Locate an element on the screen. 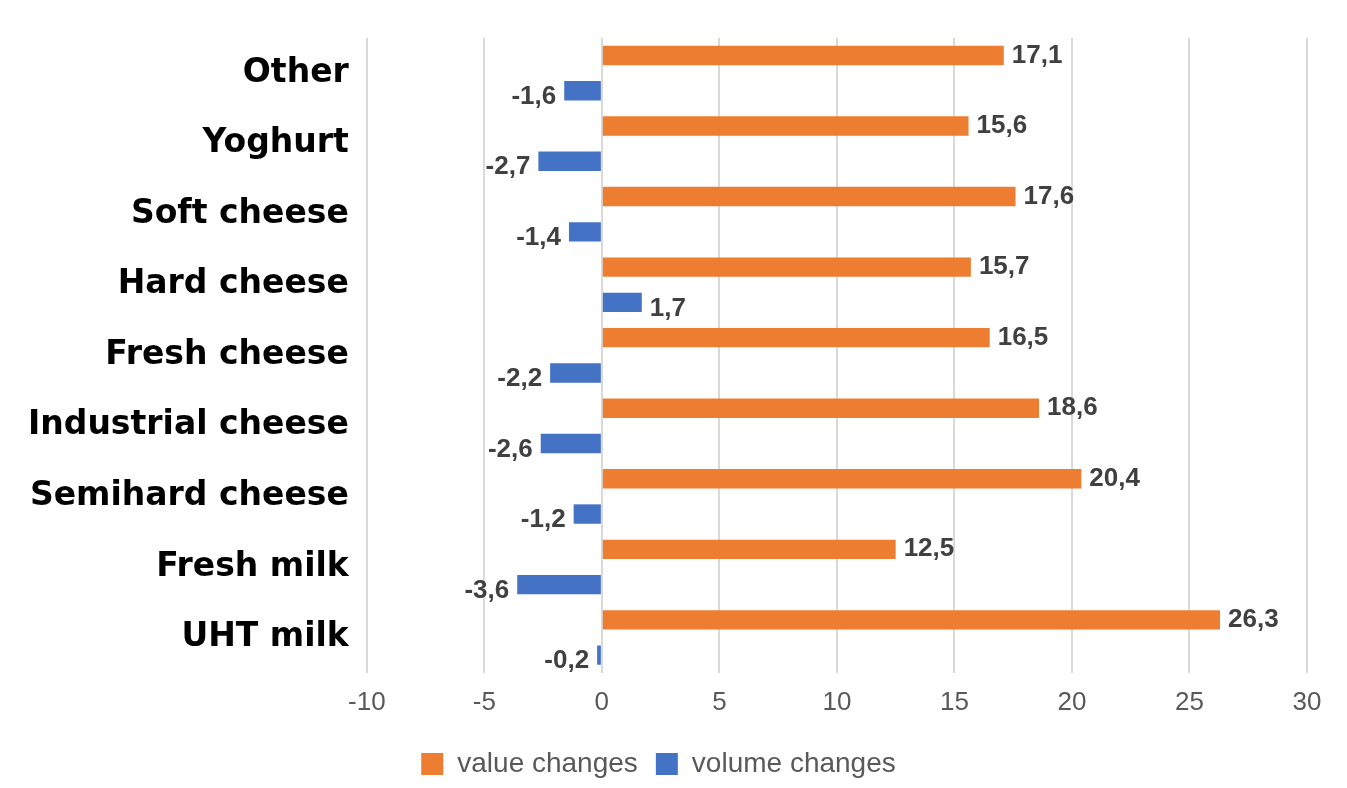  data-label: -3,6 is located at coordinates (487, 588).